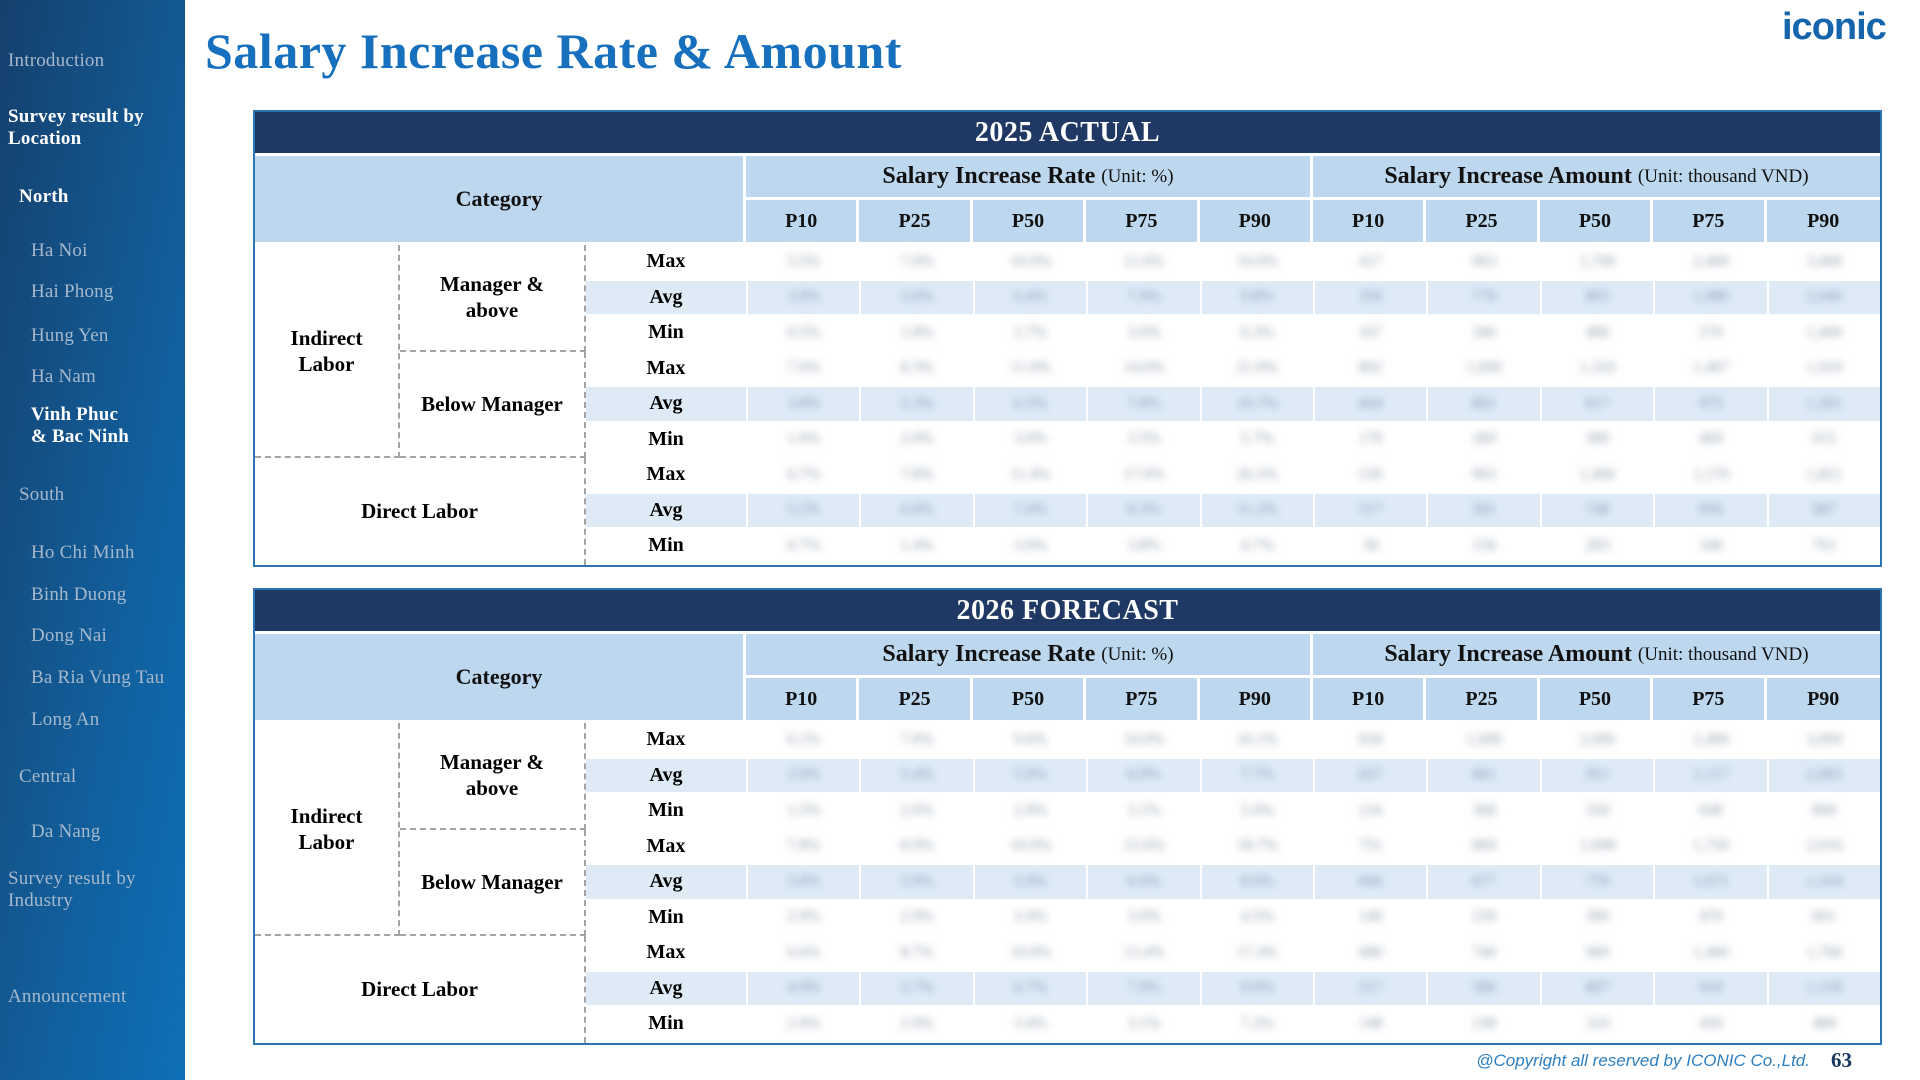 Image resolution: width=1920 pixels, height=1080 pixels. What do you see at coordinates (1710, 547) in the screenshot?
I see `data-cell-redacted: 346` at bounding box center [1710, 547].